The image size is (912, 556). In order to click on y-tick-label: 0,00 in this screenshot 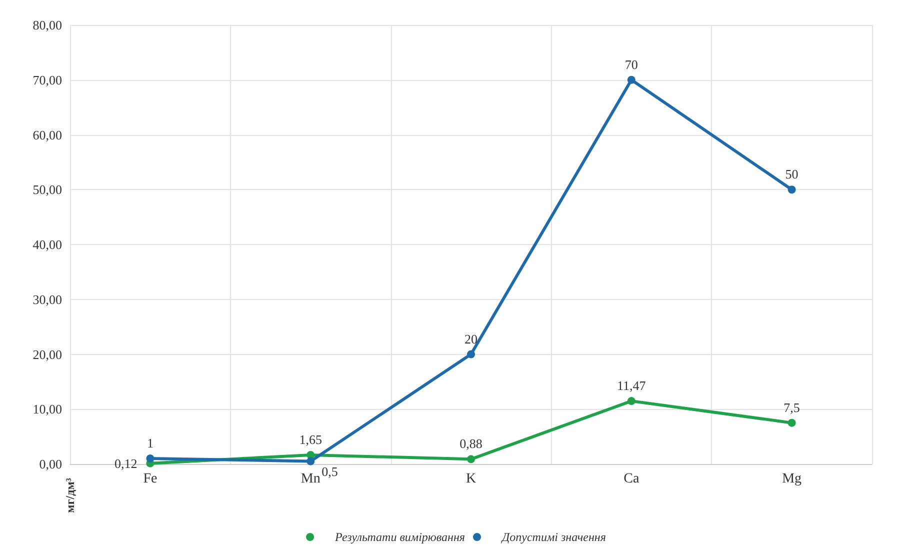, I will do `click(50, 464)`.